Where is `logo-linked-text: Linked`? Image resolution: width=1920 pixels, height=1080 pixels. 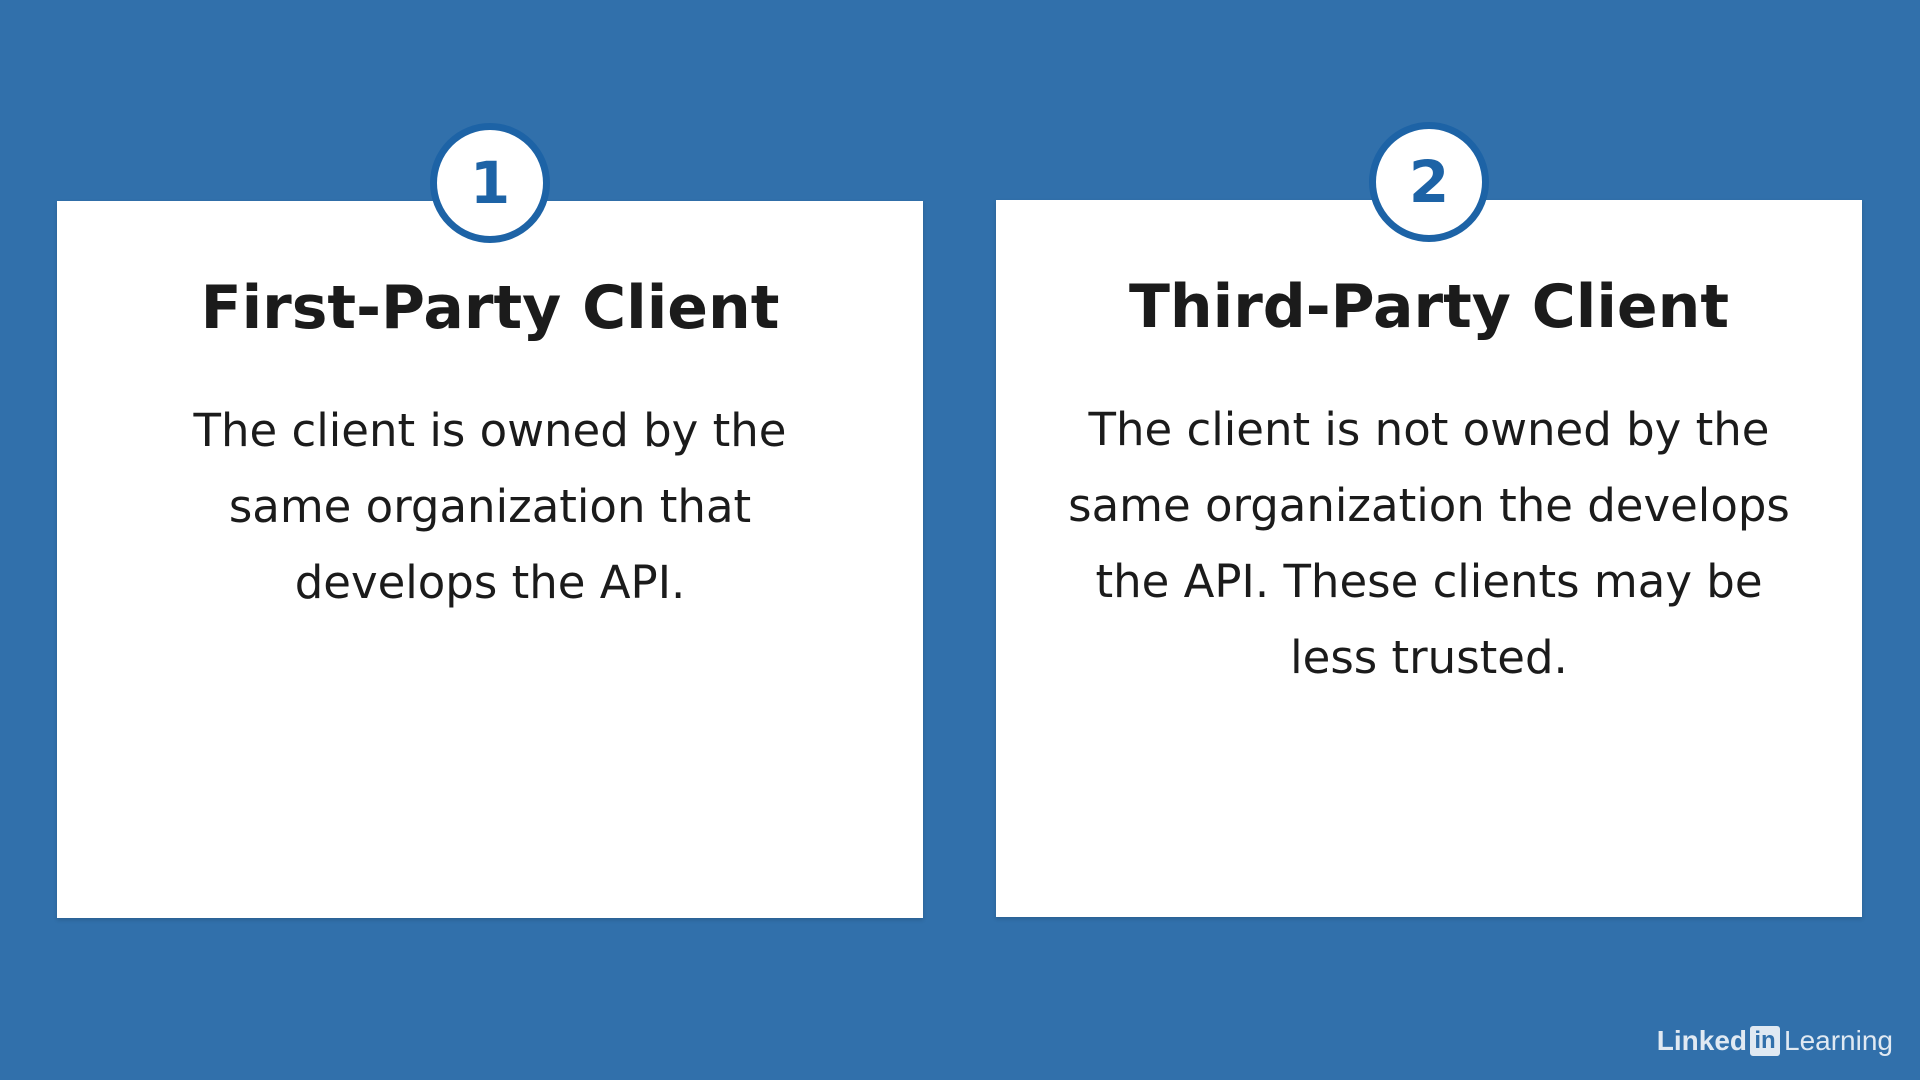
logo-linked-text: Linked is located at coordinates (1702, 1040).